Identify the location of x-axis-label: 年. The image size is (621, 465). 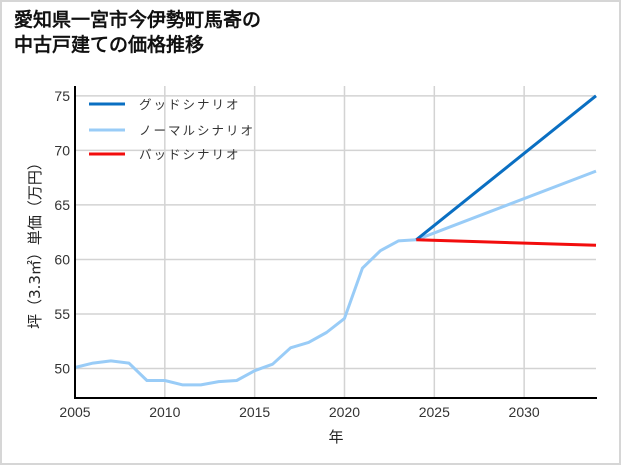
(335, 437).